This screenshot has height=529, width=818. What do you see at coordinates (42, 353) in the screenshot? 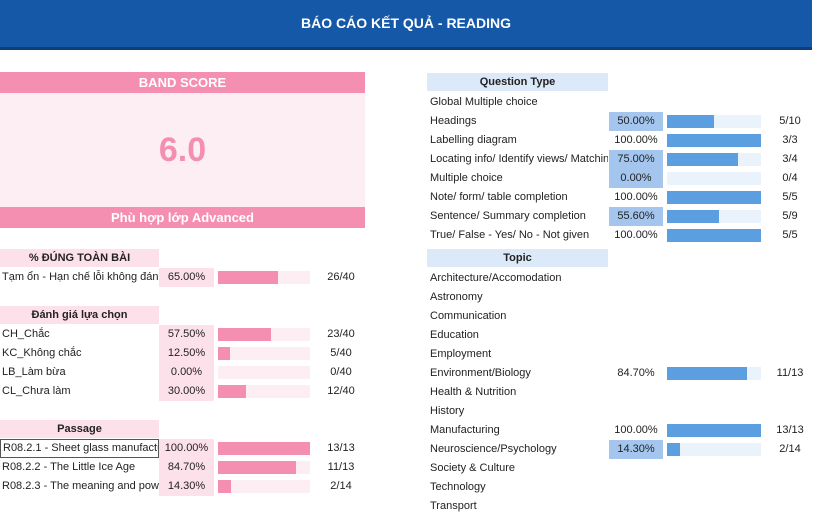
I see `choice-row-label: KC_Không chắc` at bounding box center [42, 353].